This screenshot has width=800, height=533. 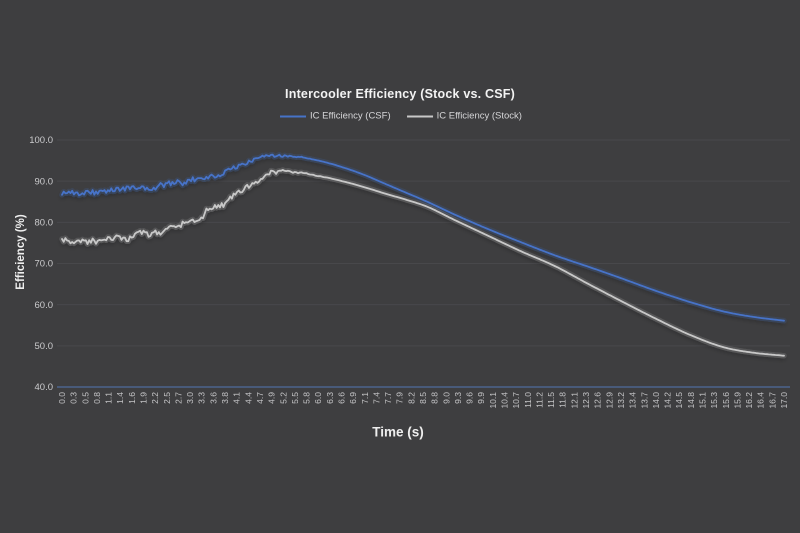 What do you see at coordinates (493, 400) in the screenshot?
I see `x-tick-label: 10.1` at bounding box center [493, 400].